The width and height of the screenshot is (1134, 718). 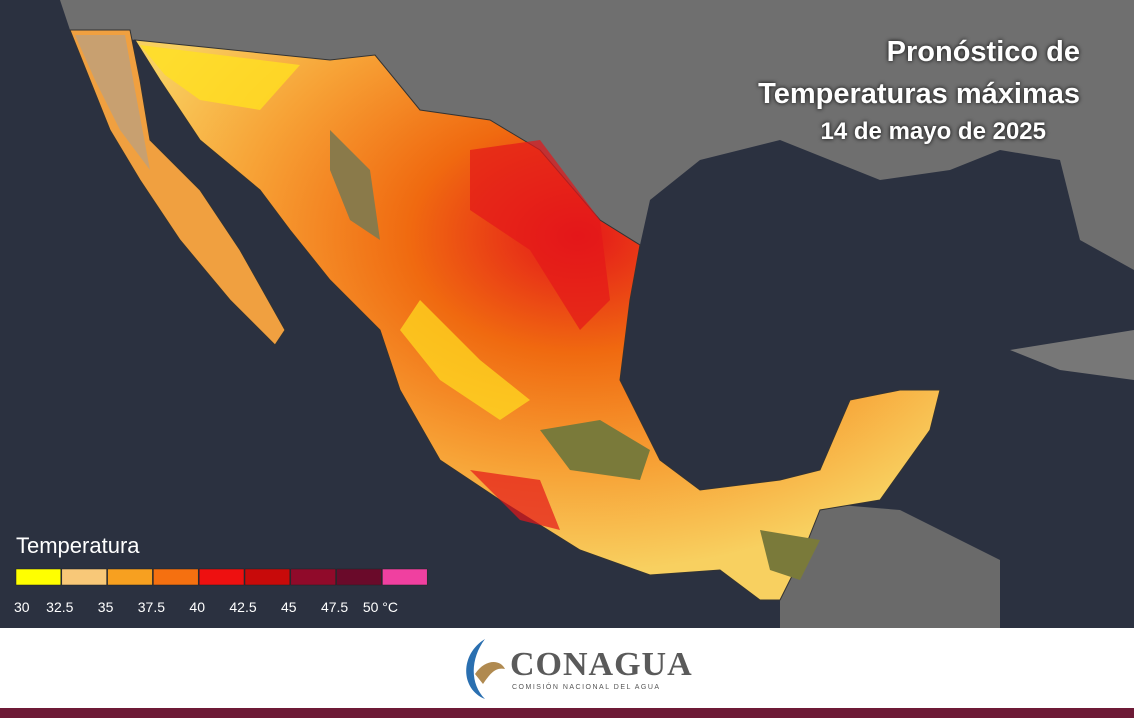 I want to click on footer, so click(x=567, y=668).